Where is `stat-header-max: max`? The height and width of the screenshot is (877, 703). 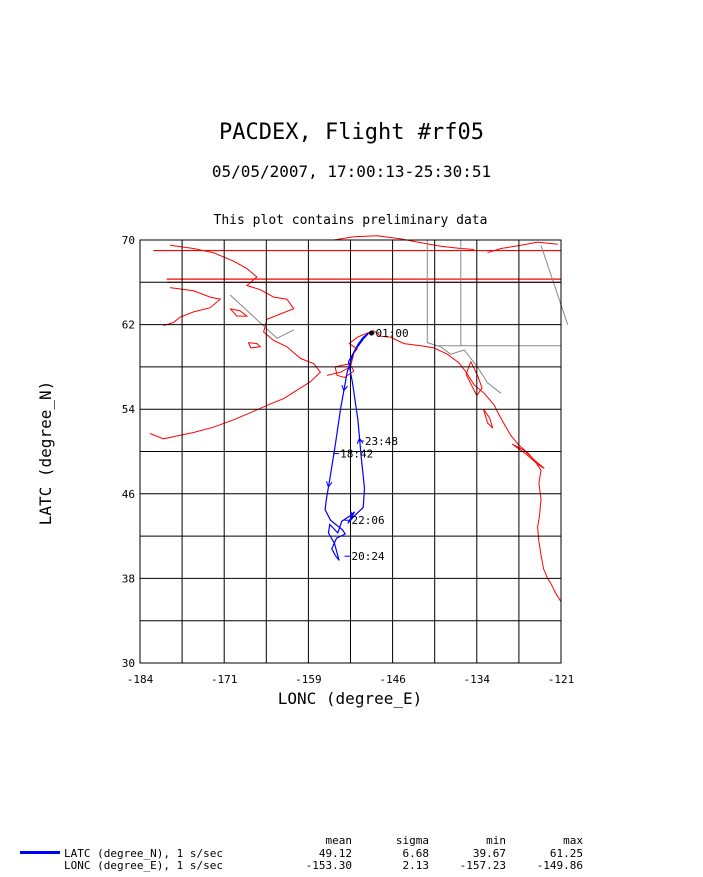
stat-header-max: max is located at coordinates (573, 840).